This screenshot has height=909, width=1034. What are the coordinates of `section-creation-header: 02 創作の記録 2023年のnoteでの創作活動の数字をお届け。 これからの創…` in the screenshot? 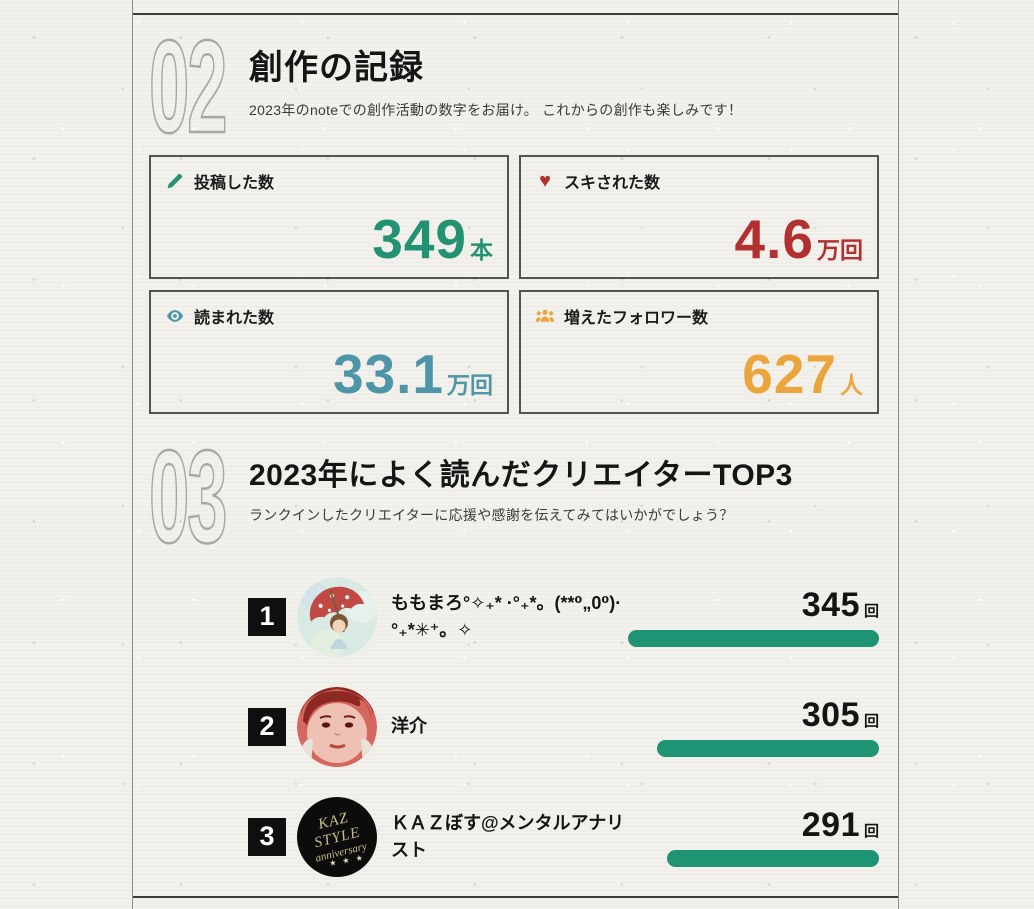 It's located at (445, 86).